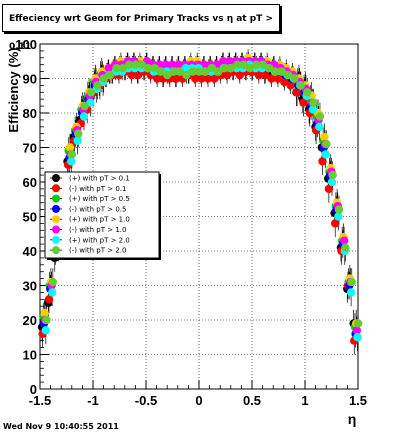 The height and width of the screenshot is (433, 400). I want to click on timestamp-footer: Wed Nov 9 10:40:55 2011, so click(61, 426).